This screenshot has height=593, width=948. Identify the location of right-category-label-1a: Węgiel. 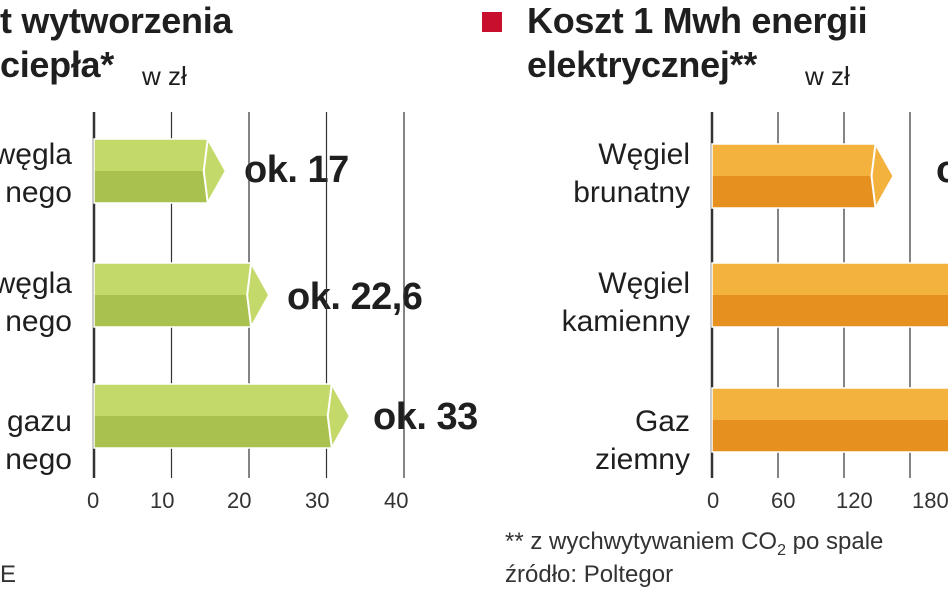
(644, 154).